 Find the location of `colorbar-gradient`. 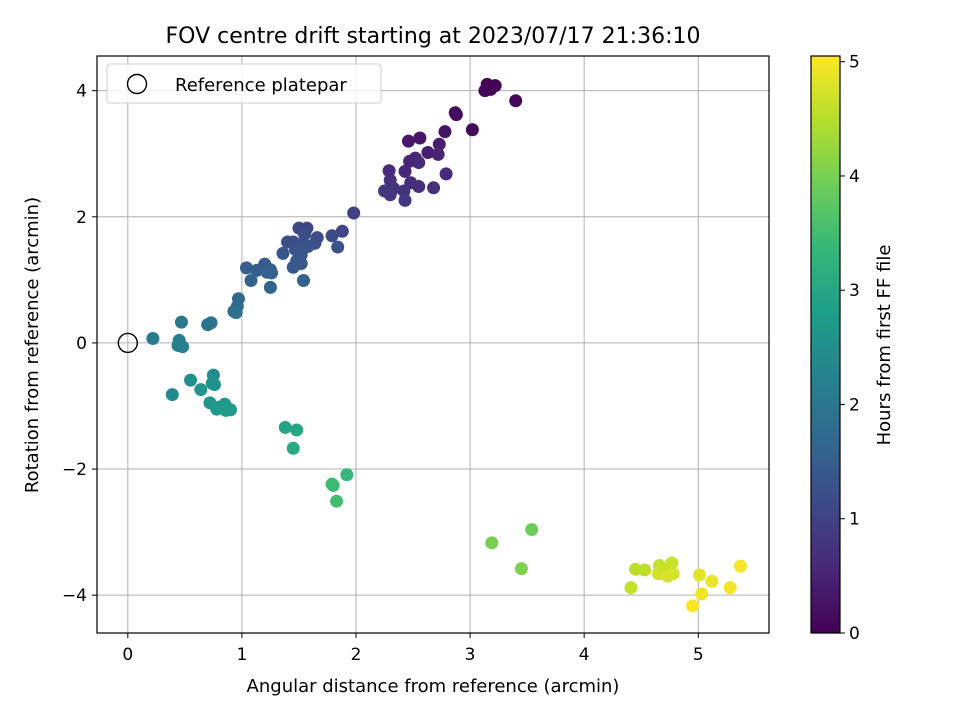

colorbar-gradient is located at coordinates (825, 344).